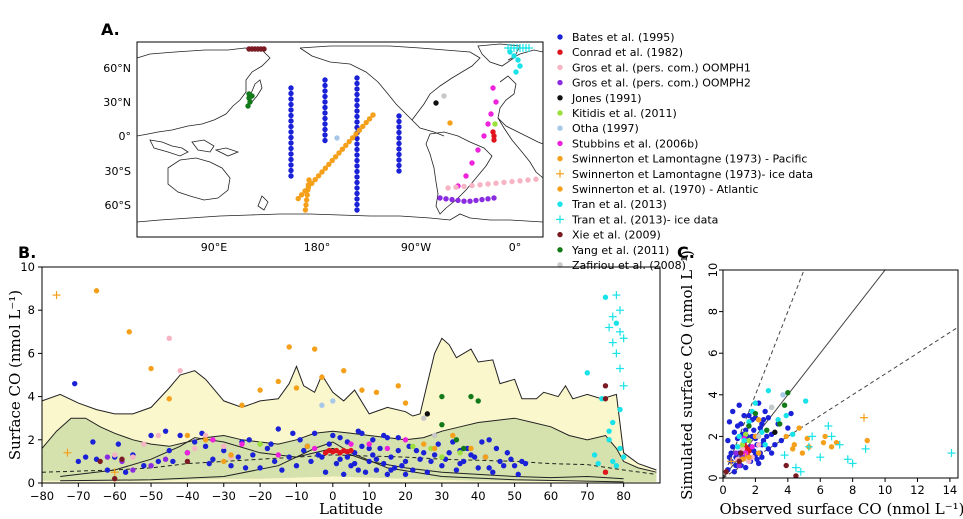 The height and width of the screenshot is (519, 963). I want to click on x-tick-label: −60, so click(115, 496).